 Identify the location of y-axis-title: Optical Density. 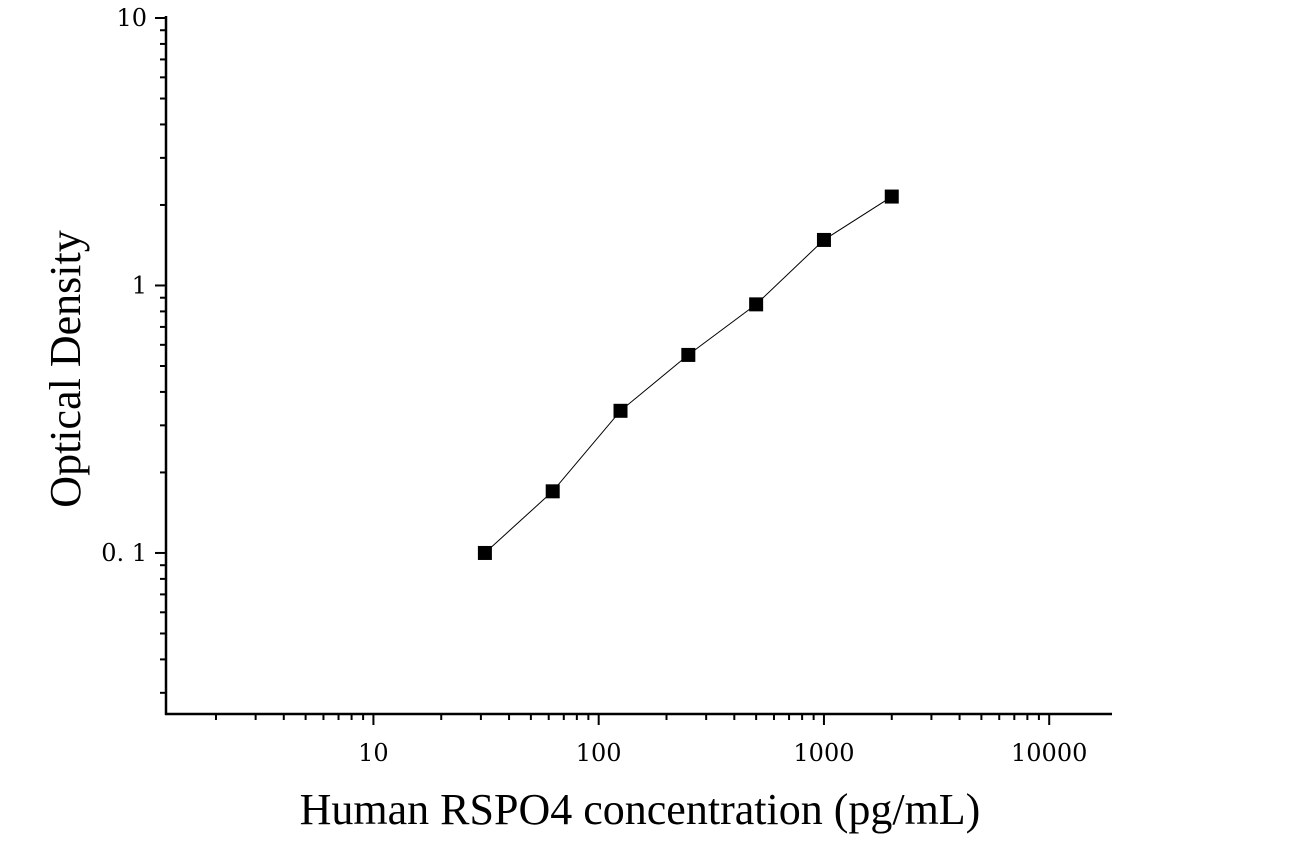
(65, 368).